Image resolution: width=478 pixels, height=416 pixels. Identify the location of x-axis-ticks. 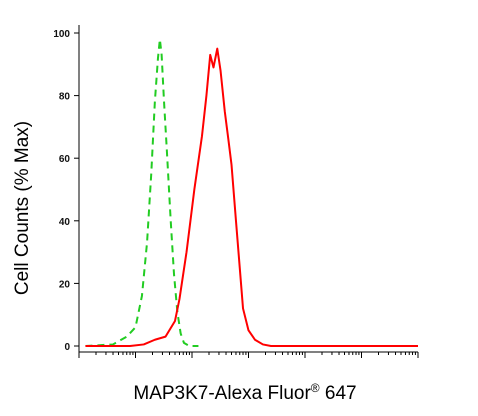
(248, 355).